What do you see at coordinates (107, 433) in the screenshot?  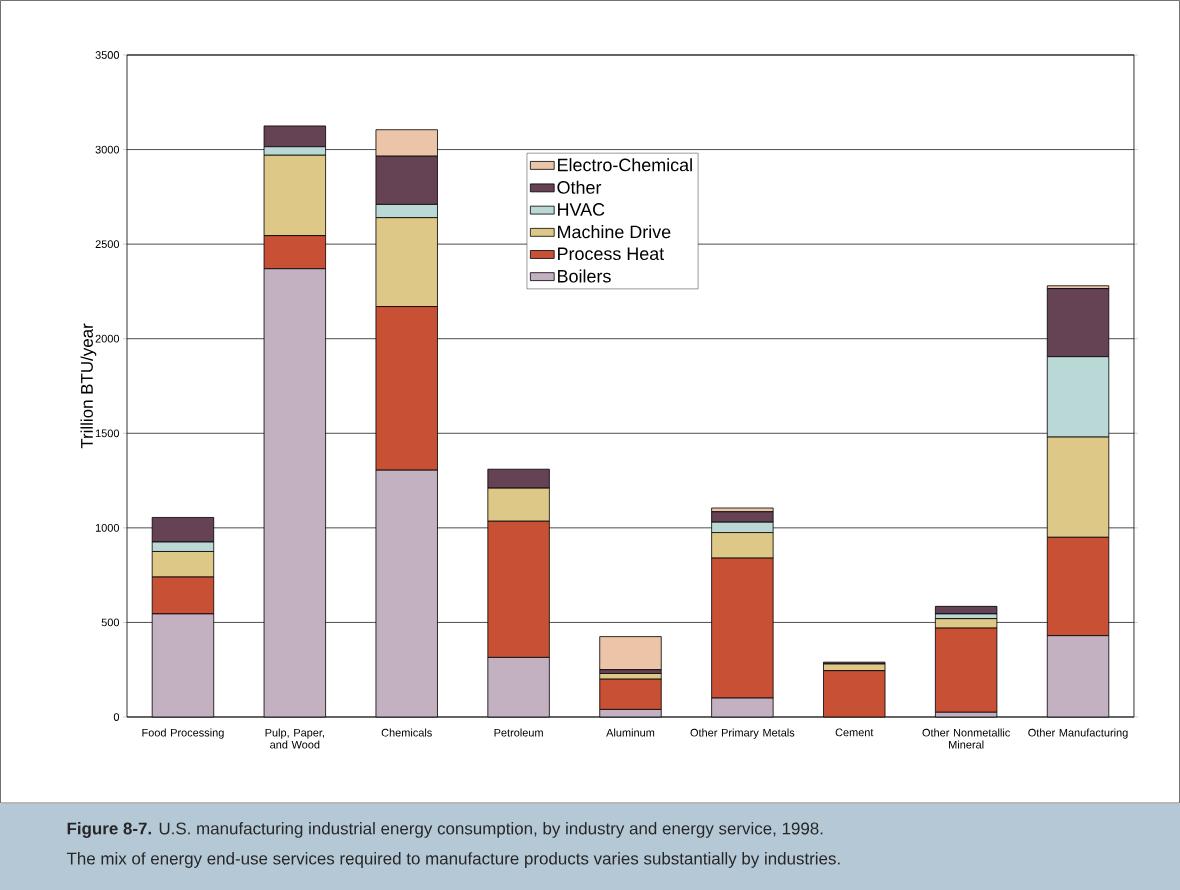 I see `y-tick-label: 1500` at bounding box center [107, 433].